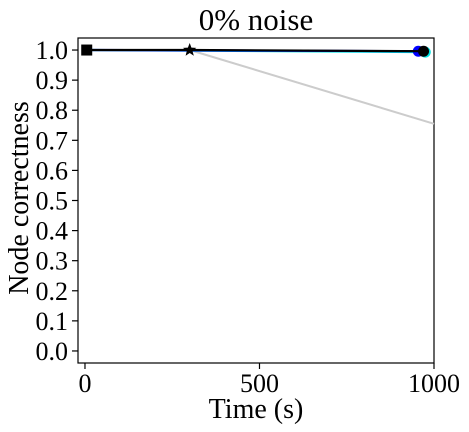 Image resolution: width=469 pixels, height=432 pixels. I want to click on y-tick-label: 0.3, so click(52, 261).